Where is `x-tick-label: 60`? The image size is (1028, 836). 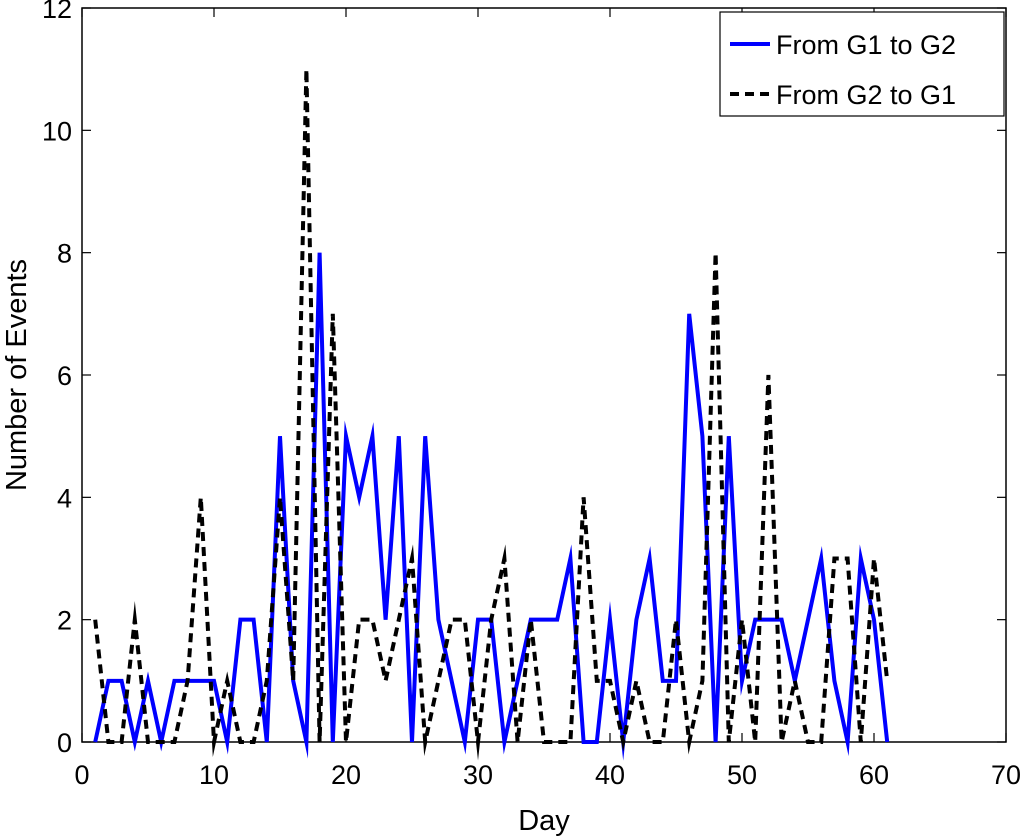 x-tick-label: 60 is located at coordinates (874, 775).